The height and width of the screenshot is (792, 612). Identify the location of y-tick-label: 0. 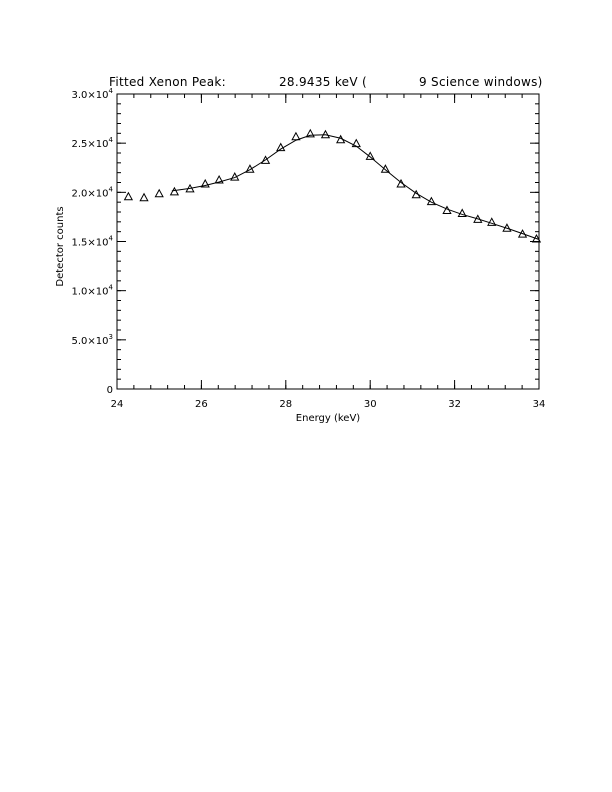
(110, 390).